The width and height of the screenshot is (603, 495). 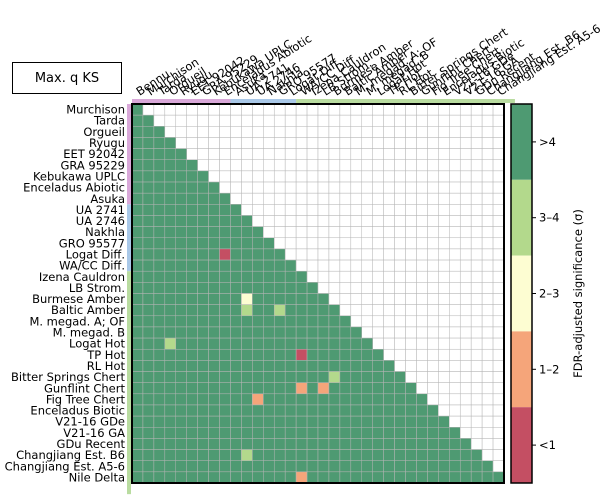 I want to click on row-label-ua-2741: UA 2741, so click(x=100, y=210).